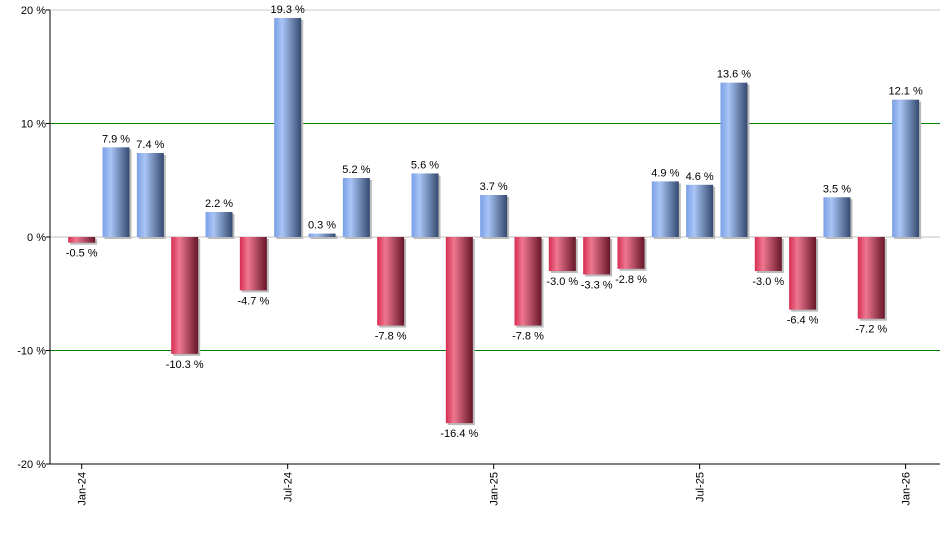  What do you see at coordinates (185, 365) in the screenshot?
I see `data-label: -10.3 %` at bounding box center [185, 365].